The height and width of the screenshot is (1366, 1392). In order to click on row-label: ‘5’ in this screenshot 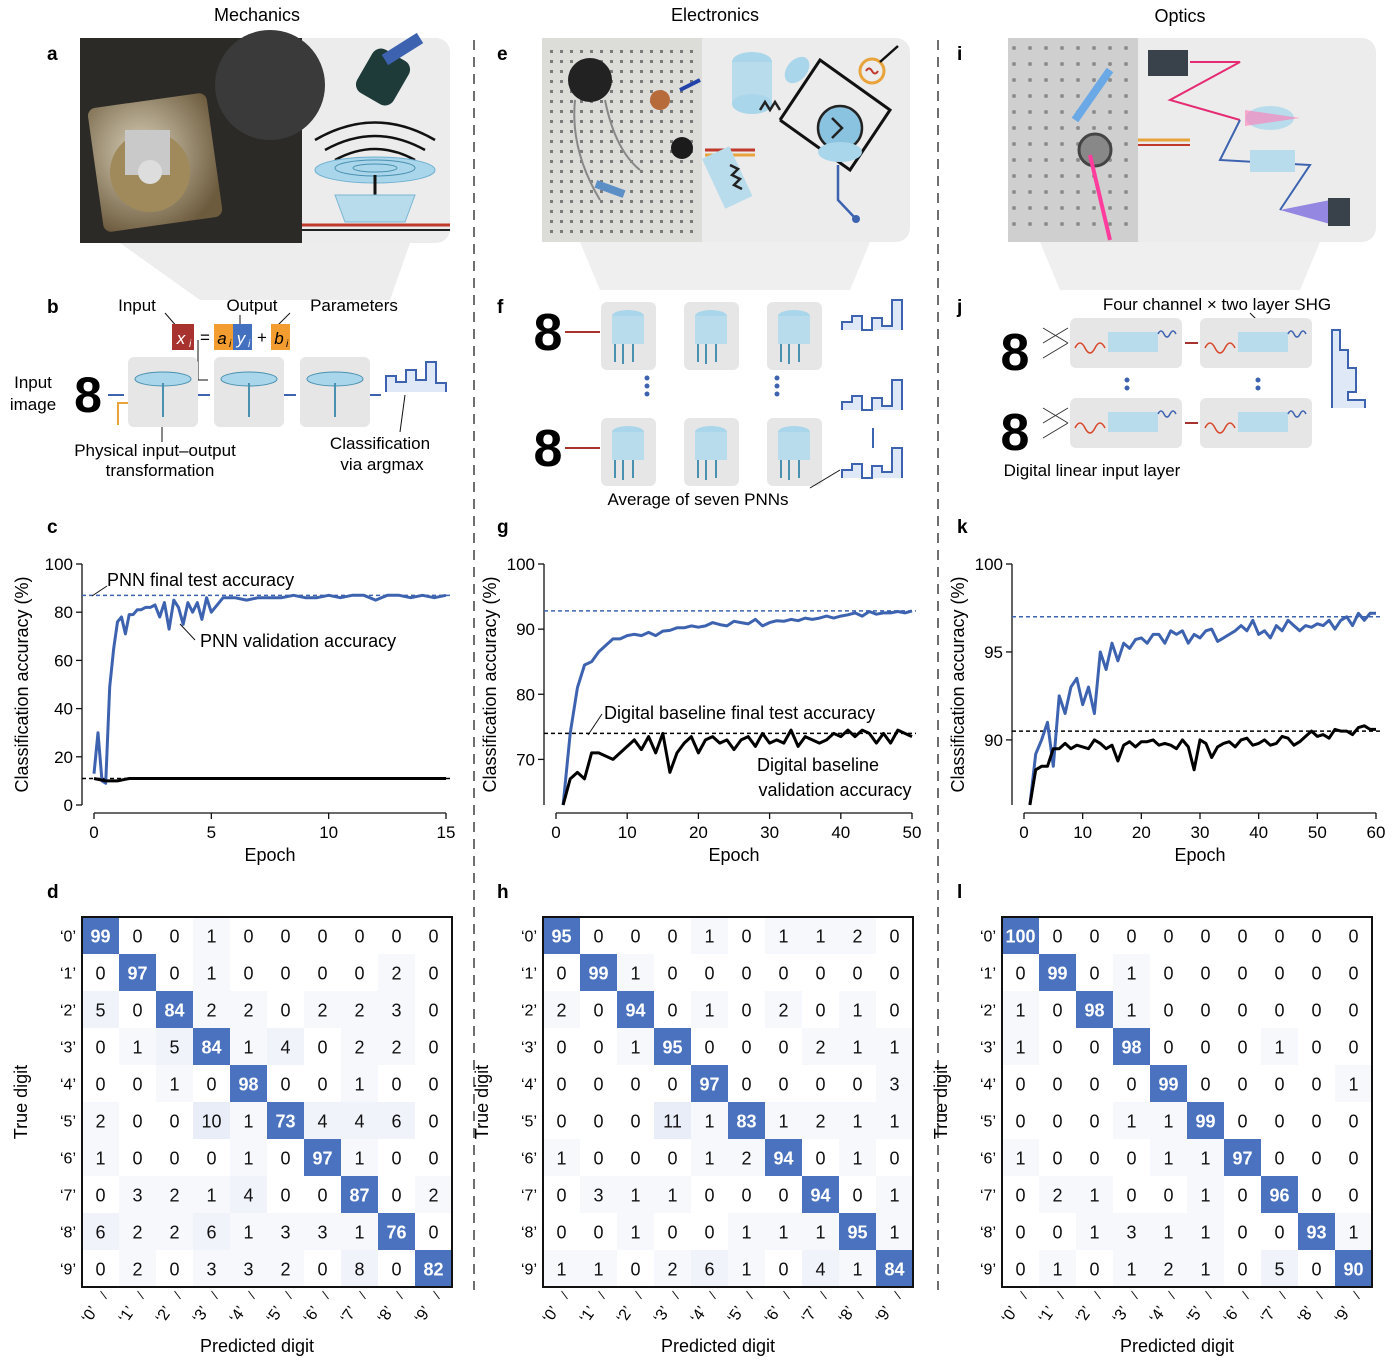, I will do `click(988, 1122)`.